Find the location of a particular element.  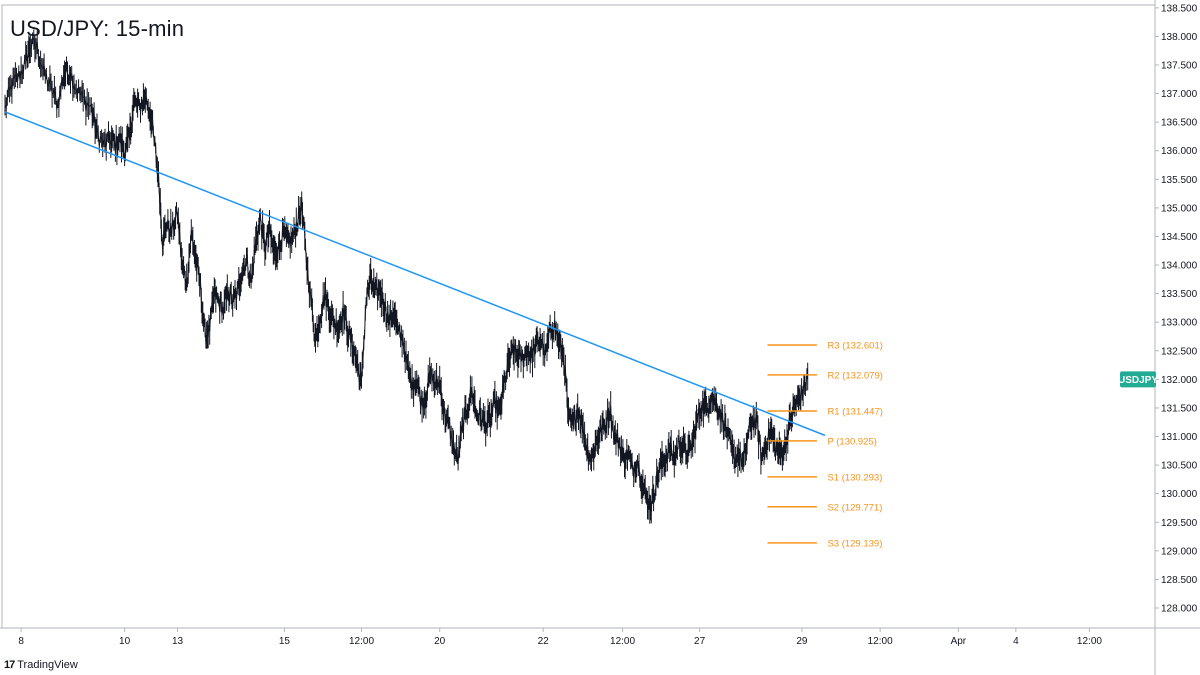

x-tick-label: 4 is located at coordinates (1016, 641).